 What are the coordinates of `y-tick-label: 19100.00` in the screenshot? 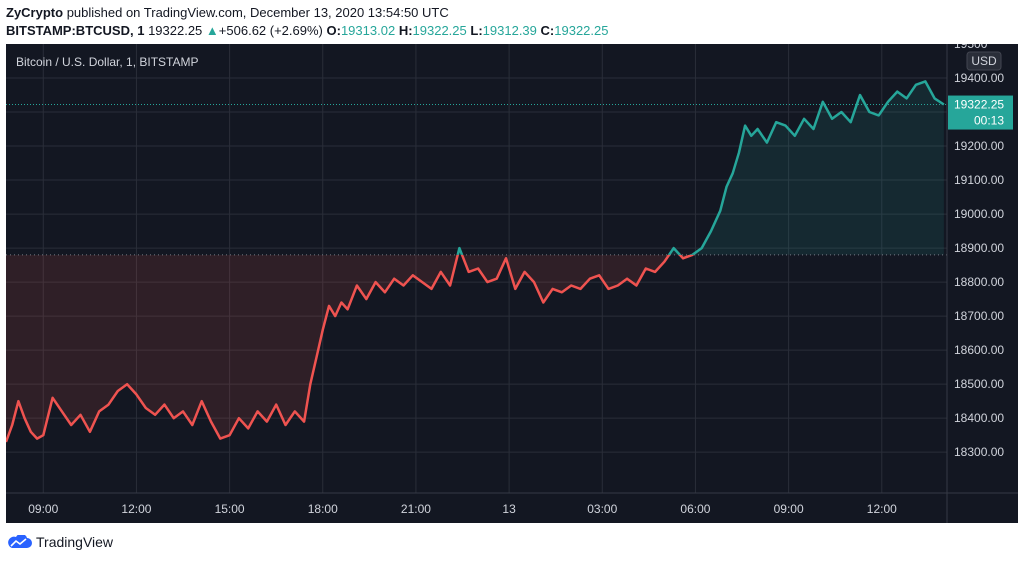 It's located at (979, 180).